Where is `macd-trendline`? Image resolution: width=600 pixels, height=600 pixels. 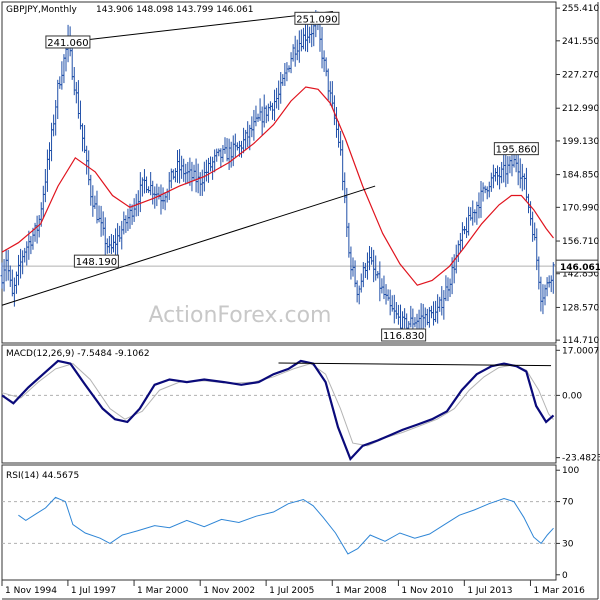 macd-trendline is located at coordinates (415, 364).